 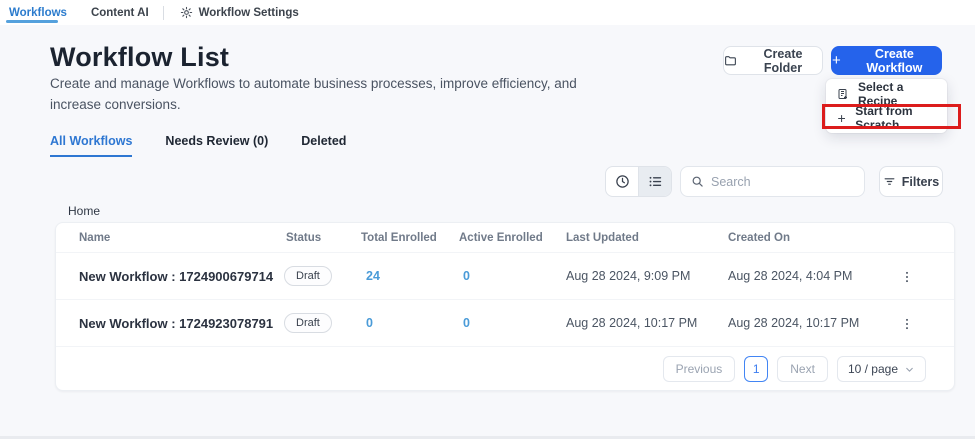 I want to click on nav-divider, so click(x=163, y=12).